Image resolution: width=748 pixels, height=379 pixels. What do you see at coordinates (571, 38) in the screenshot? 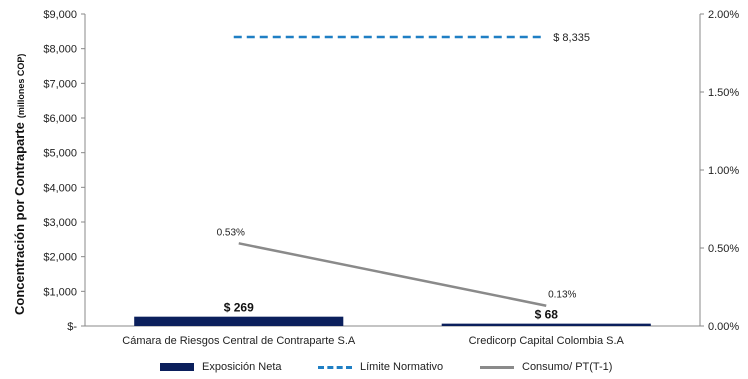
I see `limite-normativo-label: $ 8,335` at bounding box center [571, 38].